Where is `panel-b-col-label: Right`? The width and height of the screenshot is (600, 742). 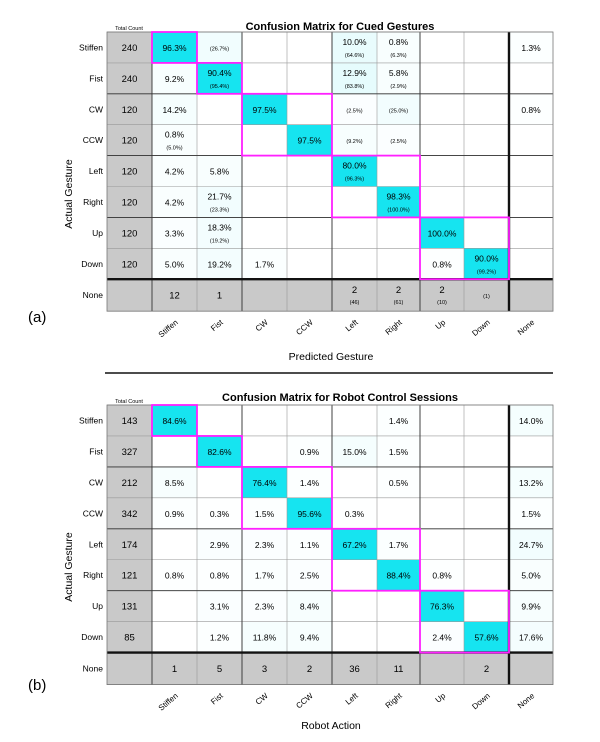 panel-b-col-label: Right is located at coordinates (394, 700).